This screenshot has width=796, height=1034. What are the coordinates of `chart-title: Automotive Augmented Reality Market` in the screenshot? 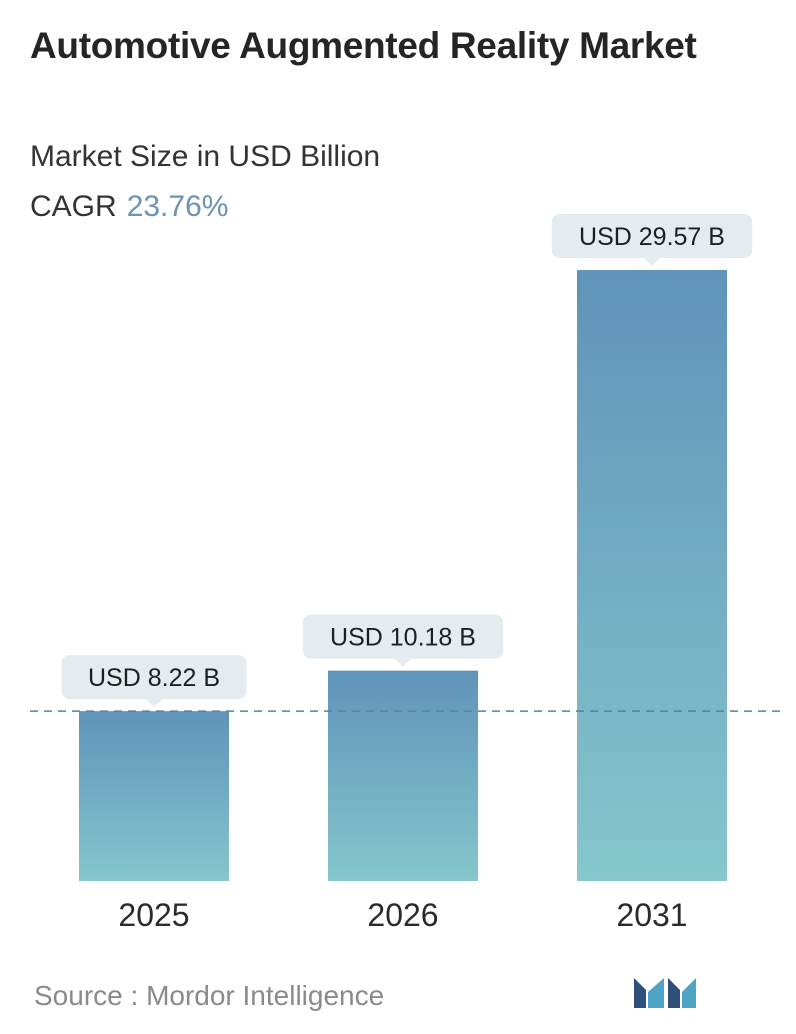 It's located at (363, 45).